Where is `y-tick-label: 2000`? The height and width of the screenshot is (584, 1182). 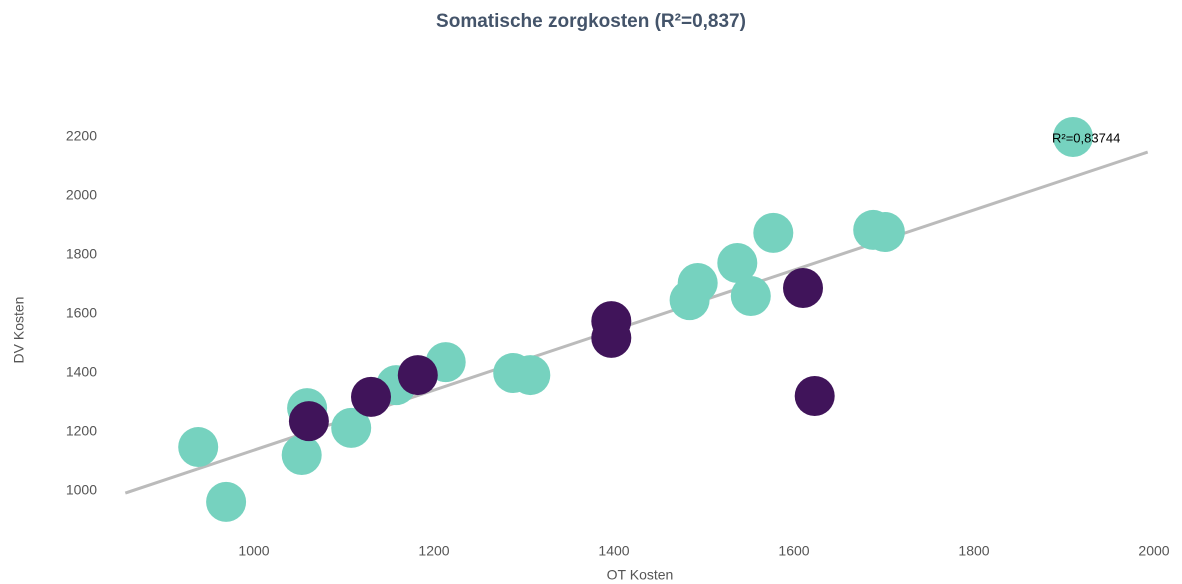
y-tick-label: 2000 is located at coordinates (81, 195).